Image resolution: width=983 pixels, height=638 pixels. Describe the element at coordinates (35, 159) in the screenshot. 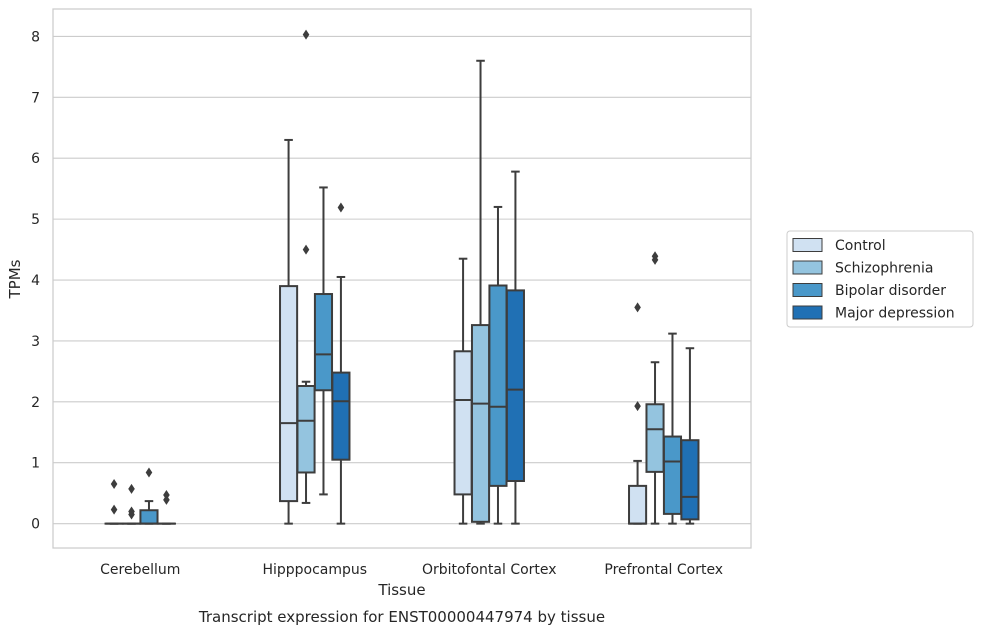

I see `y-tick-label: 6` at that location.